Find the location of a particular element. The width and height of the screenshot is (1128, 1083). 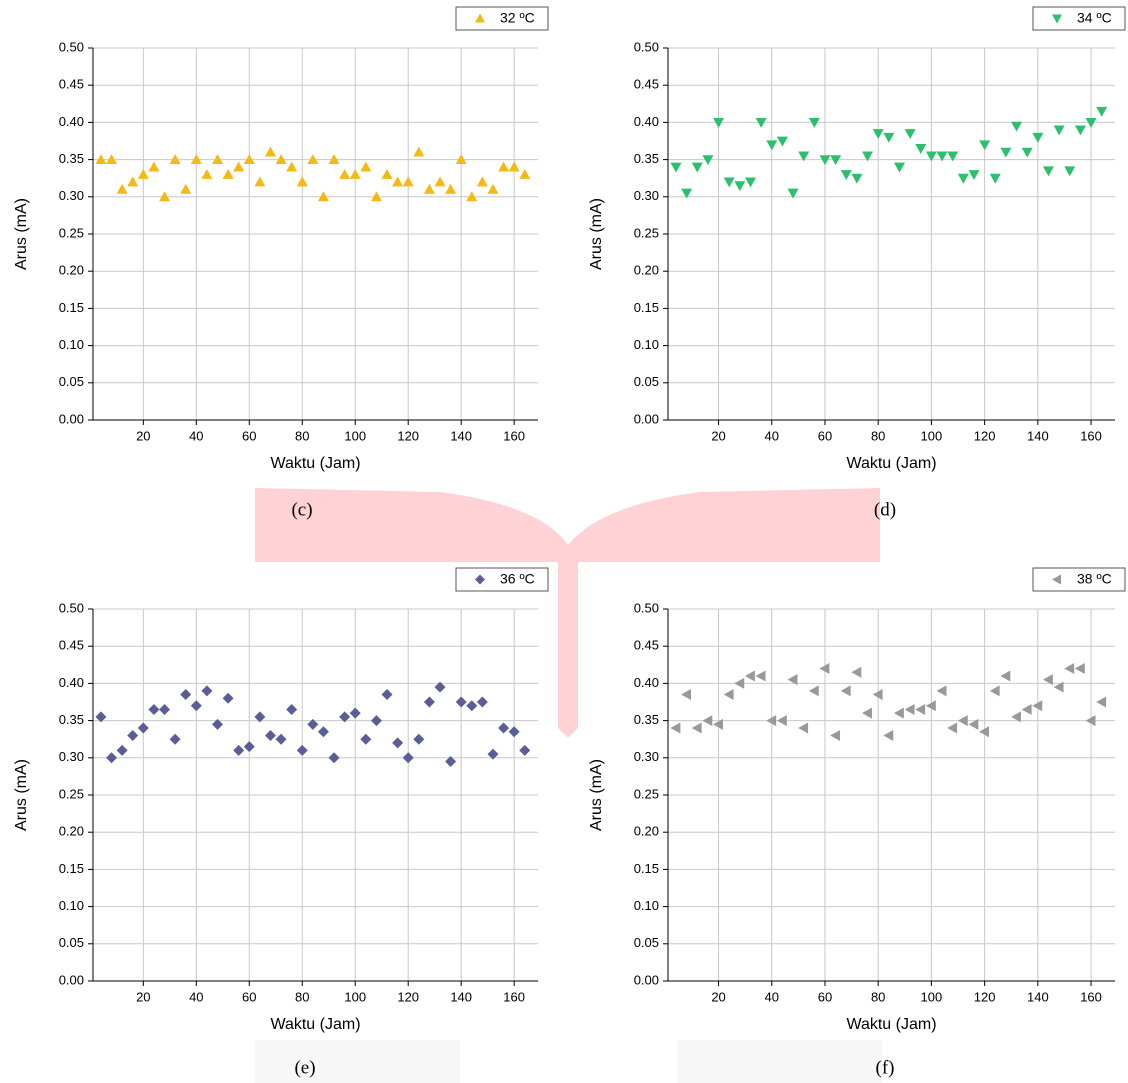

caption: (d) is located at coordinates (885, 509).